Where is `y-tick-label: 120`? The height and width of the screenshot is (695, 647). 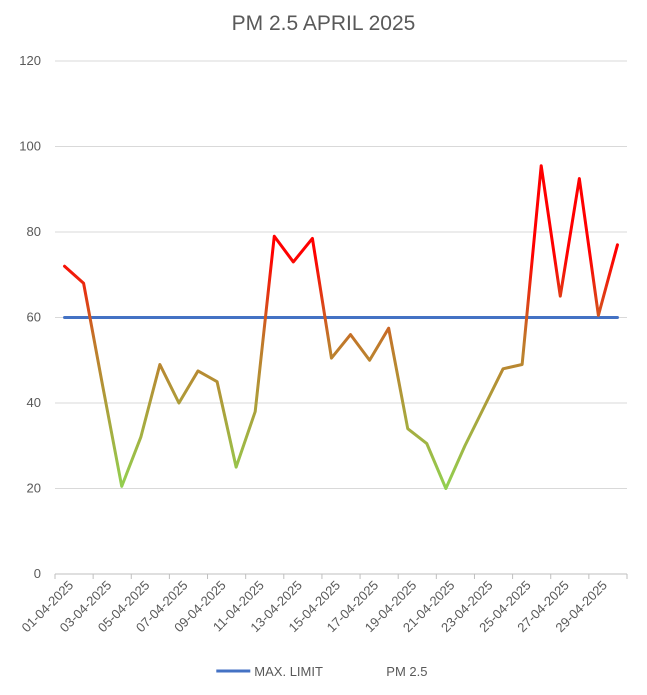
y-tick-label: 120 is located at coordinates (30, 60).